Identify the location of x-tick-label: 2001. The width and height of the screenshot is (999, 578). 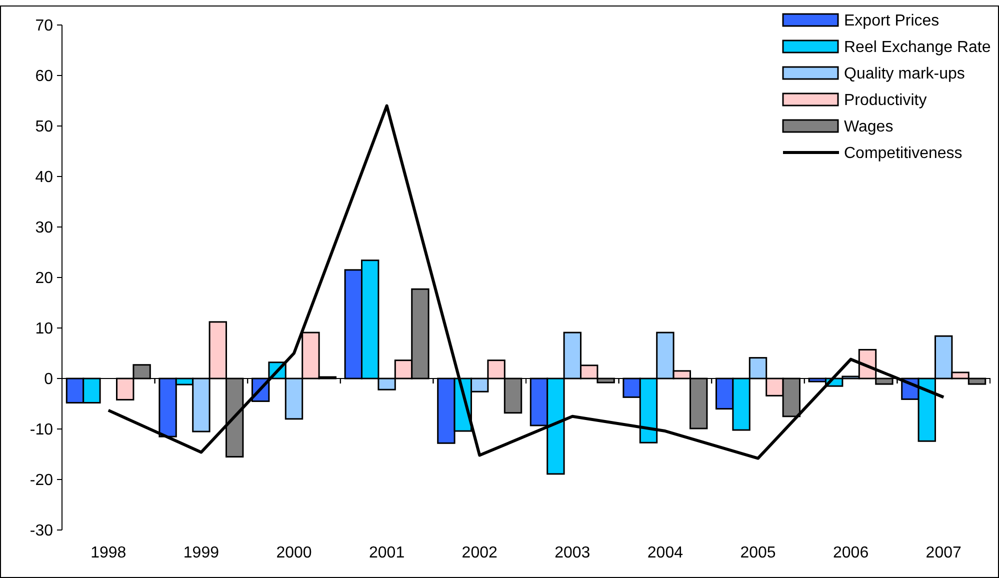
(387, 553).